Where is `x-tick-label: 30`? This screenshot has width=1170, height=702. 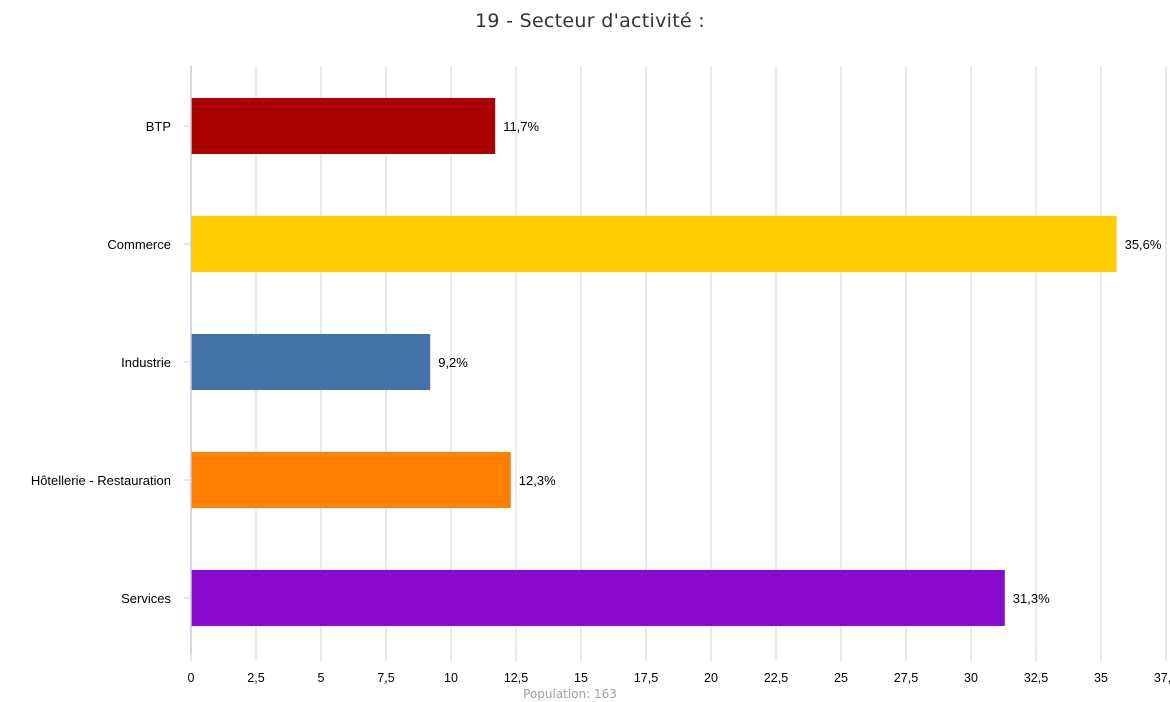 x-tick-label: 30 is located at coordinates (971, 678).